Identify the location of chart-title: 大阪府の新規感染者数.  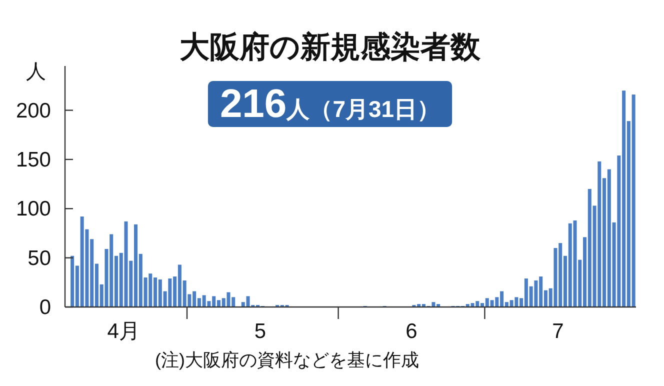
(331, 47).